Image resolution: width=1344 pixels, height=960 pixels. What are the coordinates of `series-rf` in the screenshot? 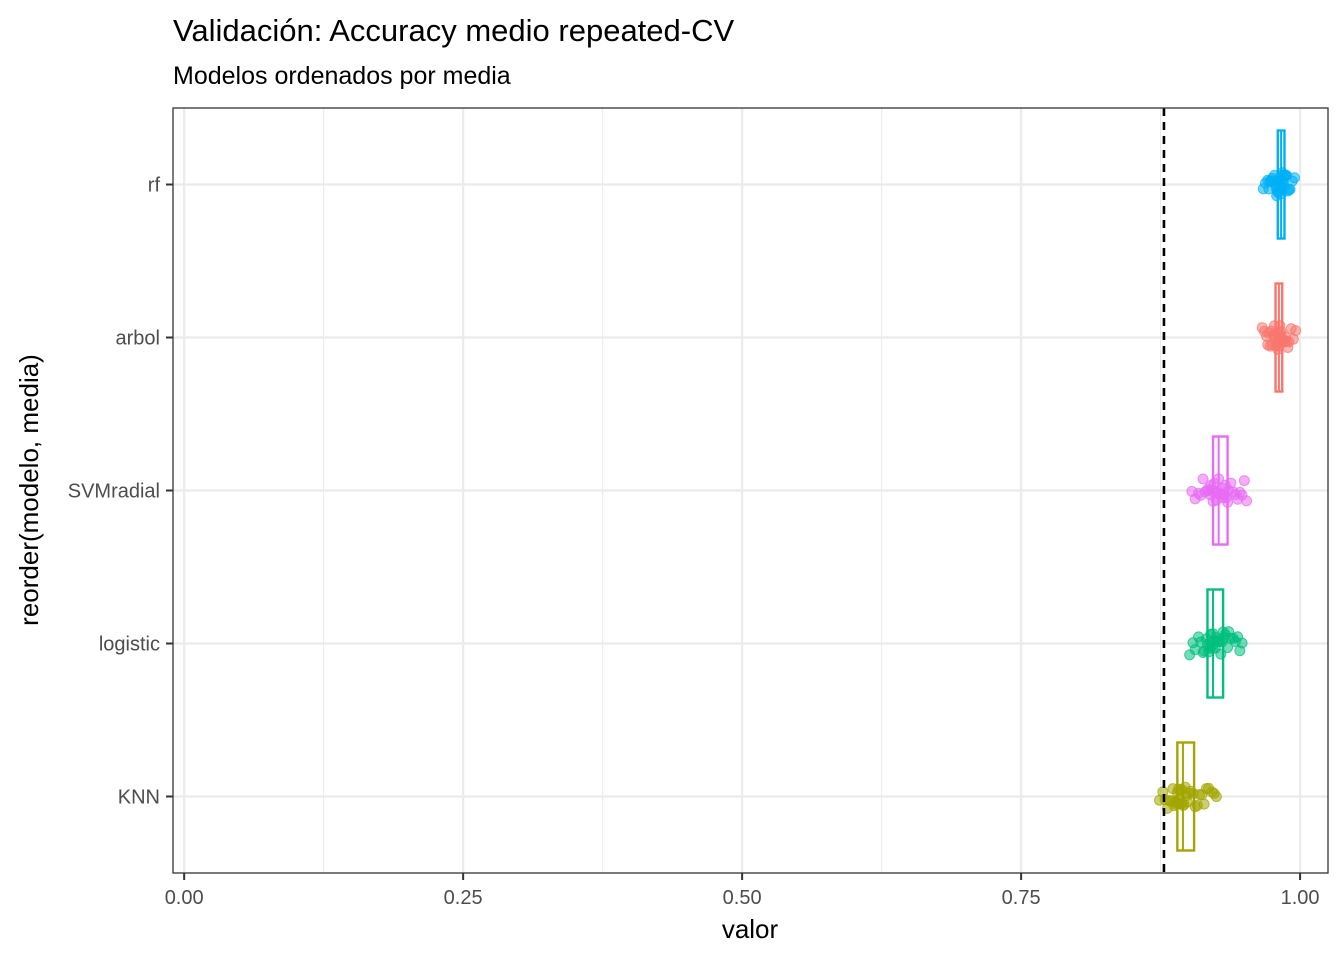 It's located at (1279, 184).